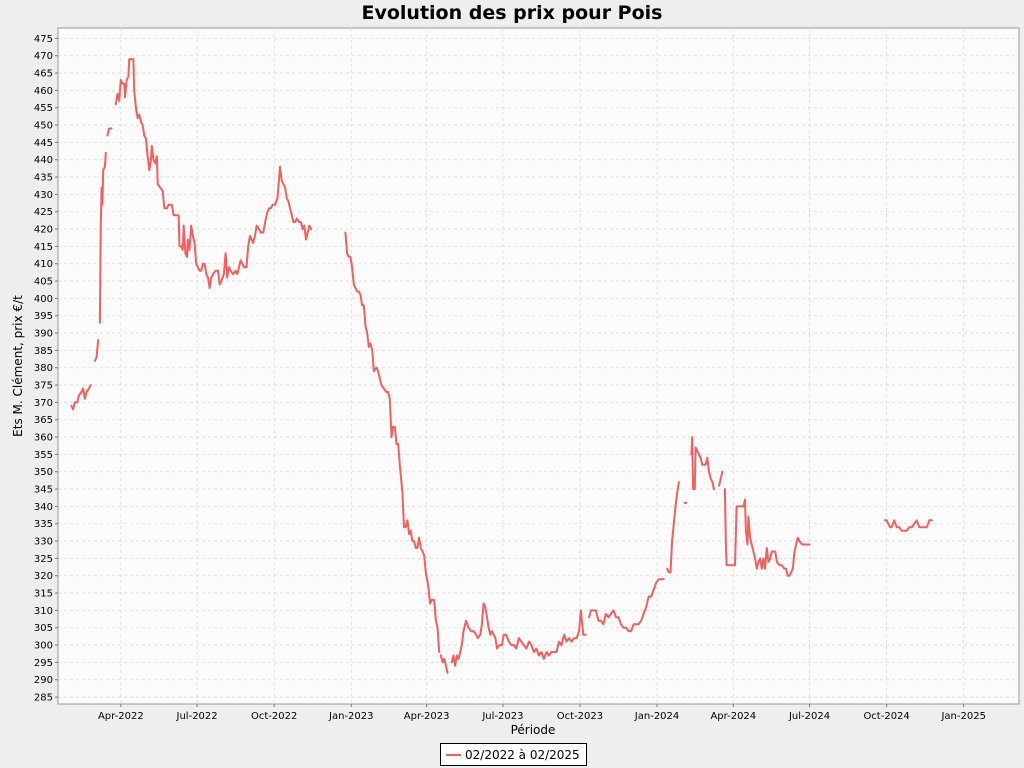 The image size is (1024, 768). Describe the element at coordinates (43, 160) in the screenshot. I see `y-tick-label: 440` at that location.